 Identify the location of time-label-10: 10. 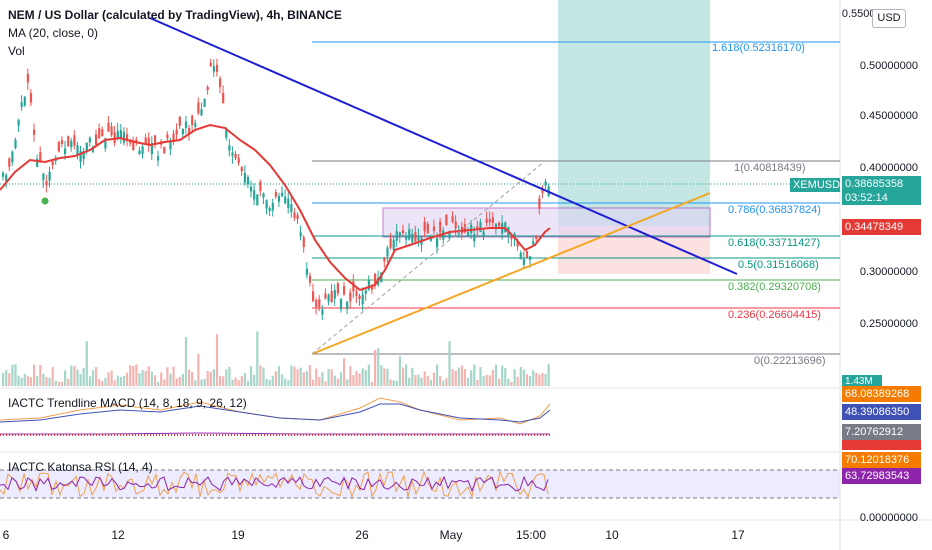
(612, 535).